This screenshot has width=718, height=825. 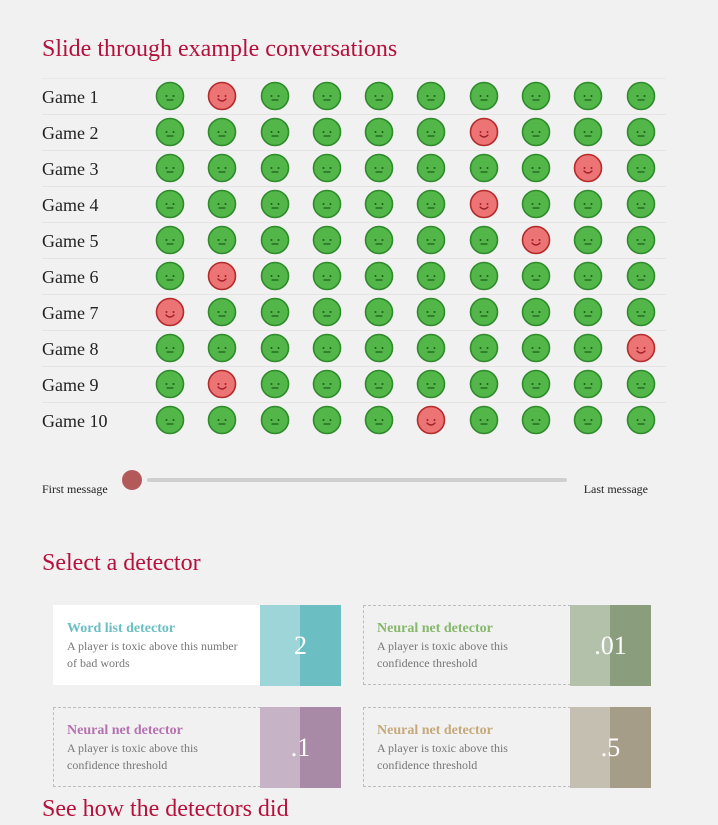 I want to click on game-row: Game 8, so click(x=354, y=348).